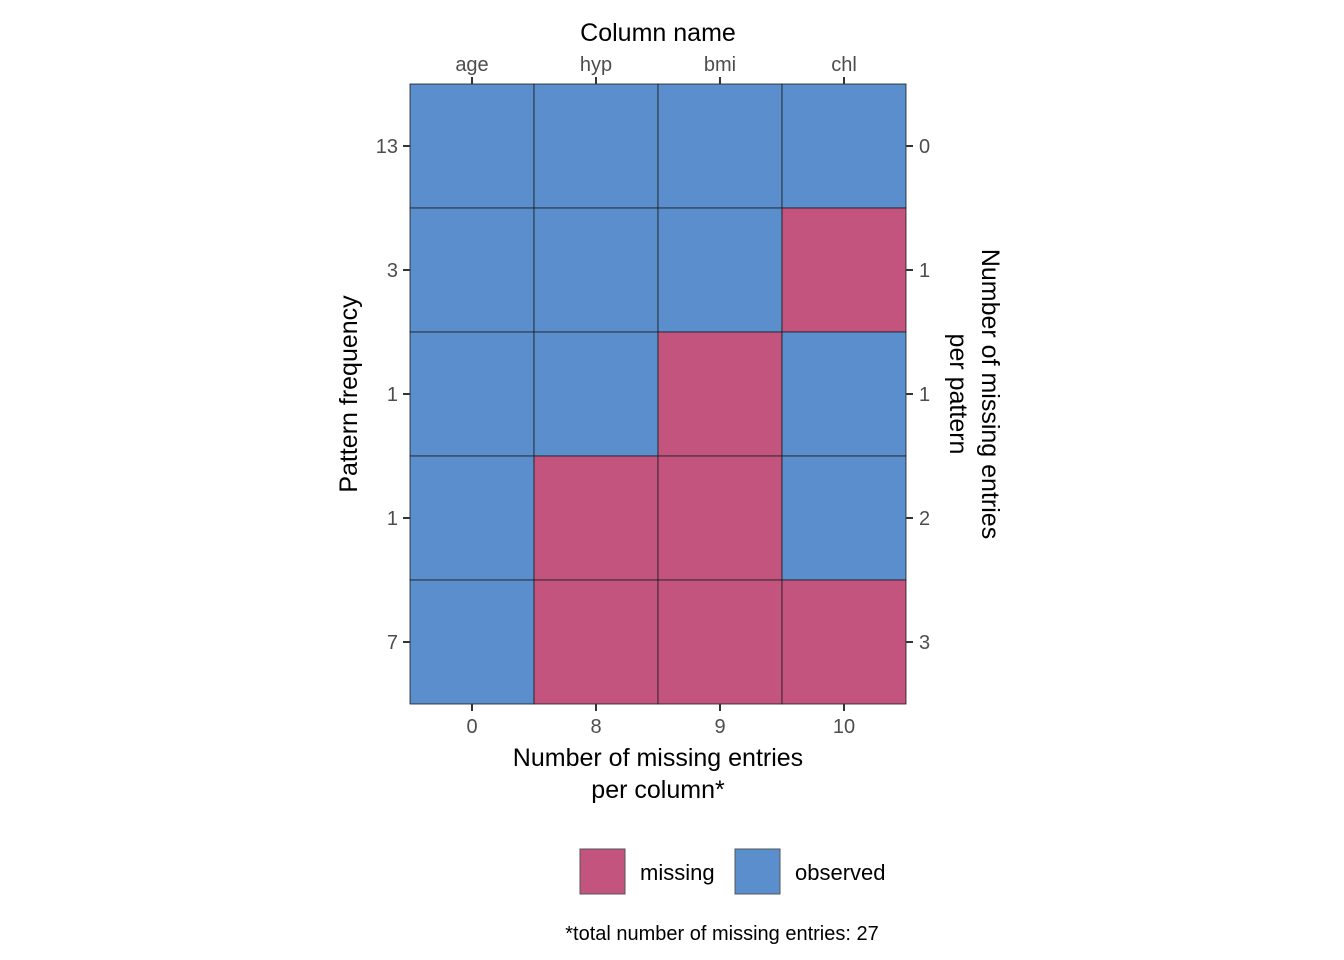 This screenshot has width=1344, height=960. What do you see at coordinates (472, 270) in the screenshot?
I see `cell-observed-r2-age` at bounding box center [472, 270].